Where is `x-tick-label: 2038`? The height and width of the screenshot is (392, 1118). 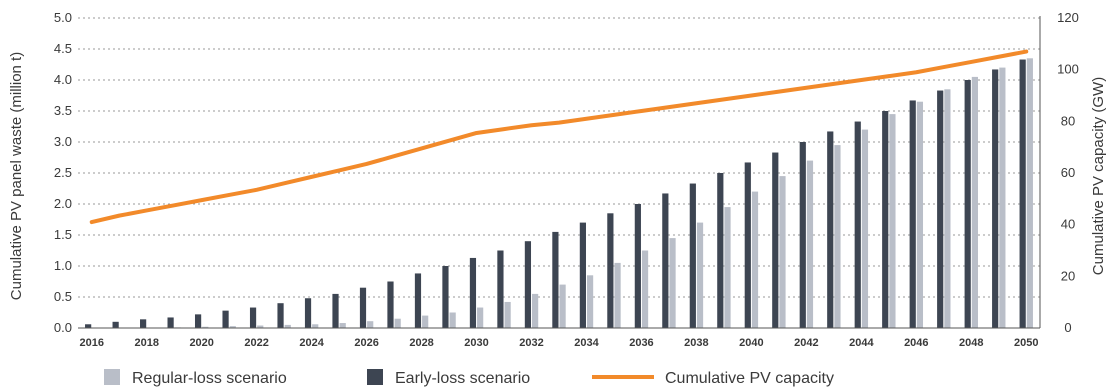 x-tick-label: 2038 is located at coordinates (696, 343).